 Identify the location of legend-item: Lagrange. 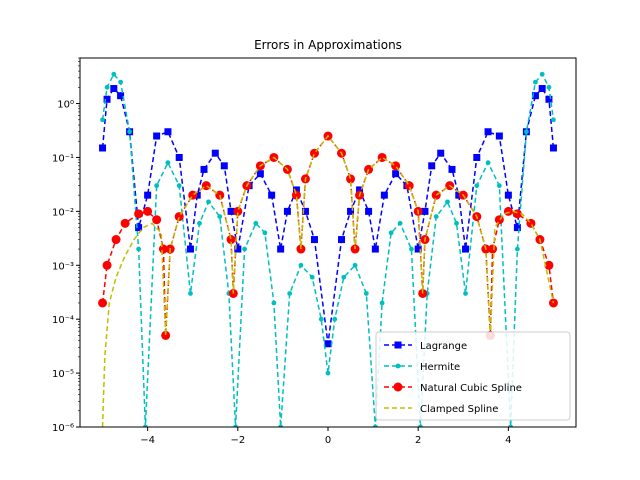
(425, 346).